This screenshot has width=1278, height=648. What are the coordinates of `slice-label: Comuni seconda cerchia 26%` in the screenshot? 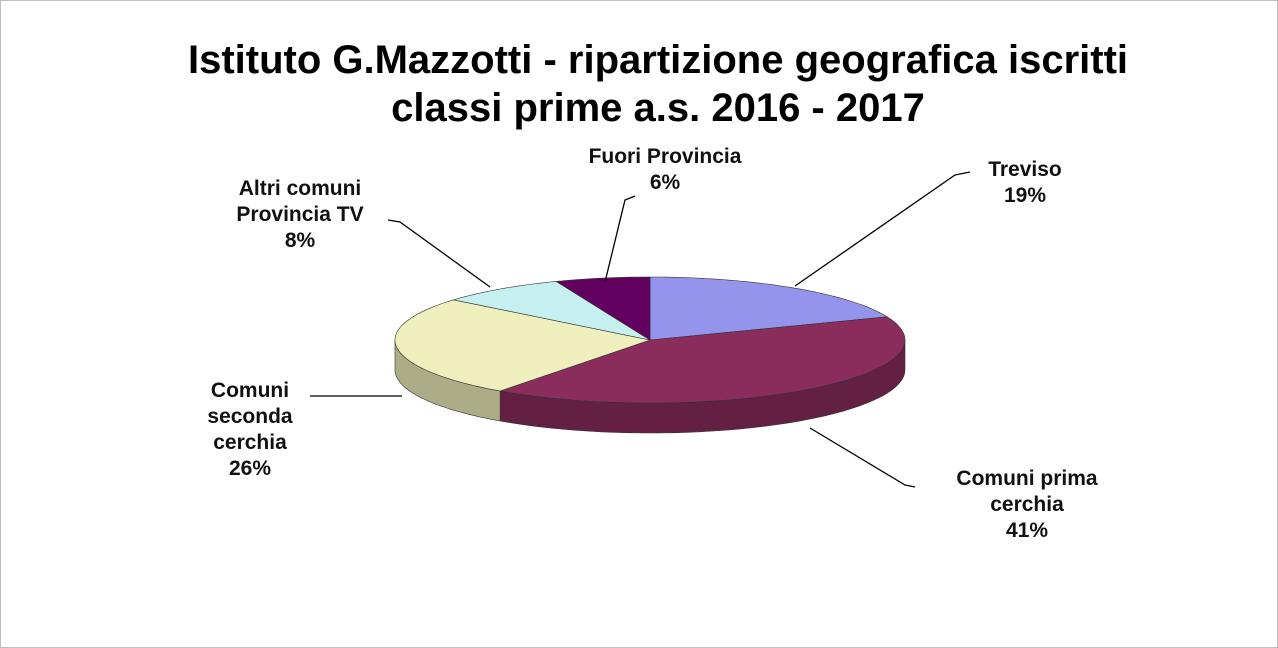 It's located at (250, 430).